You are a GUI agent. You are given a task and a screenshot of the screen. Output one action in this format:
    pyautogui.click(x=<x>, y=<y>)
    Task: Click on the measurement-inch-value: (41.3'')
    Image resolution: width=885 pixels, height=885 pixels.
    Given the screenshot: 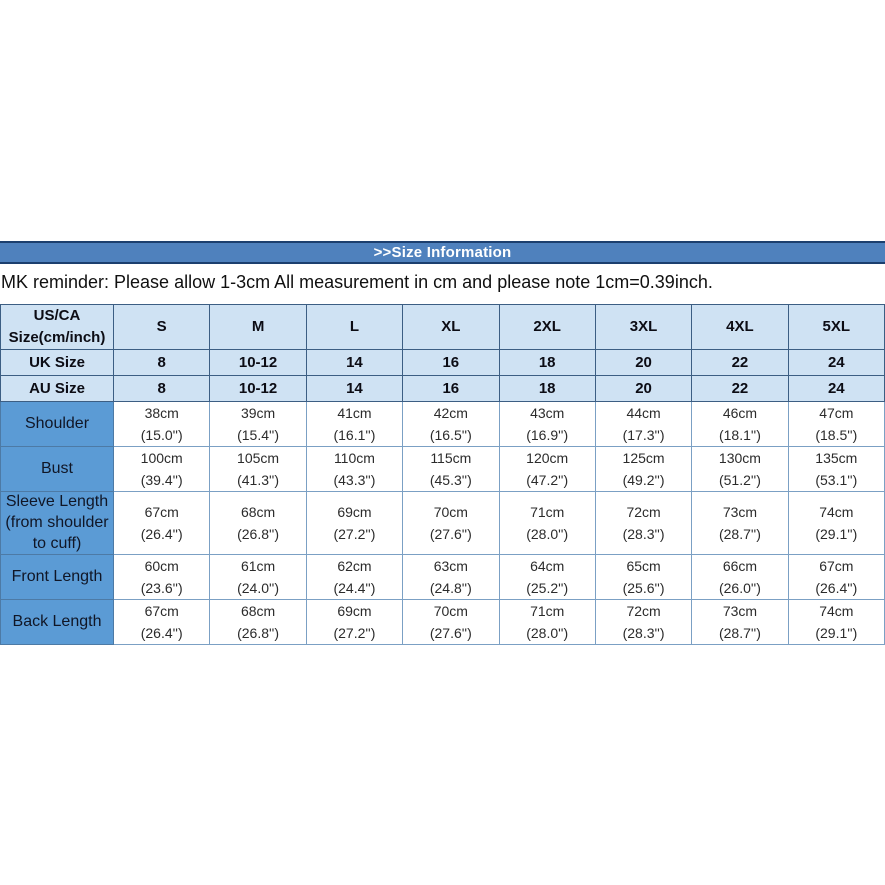 What is the action you would take?
    pyautogui.click(x=258, y=480)
    